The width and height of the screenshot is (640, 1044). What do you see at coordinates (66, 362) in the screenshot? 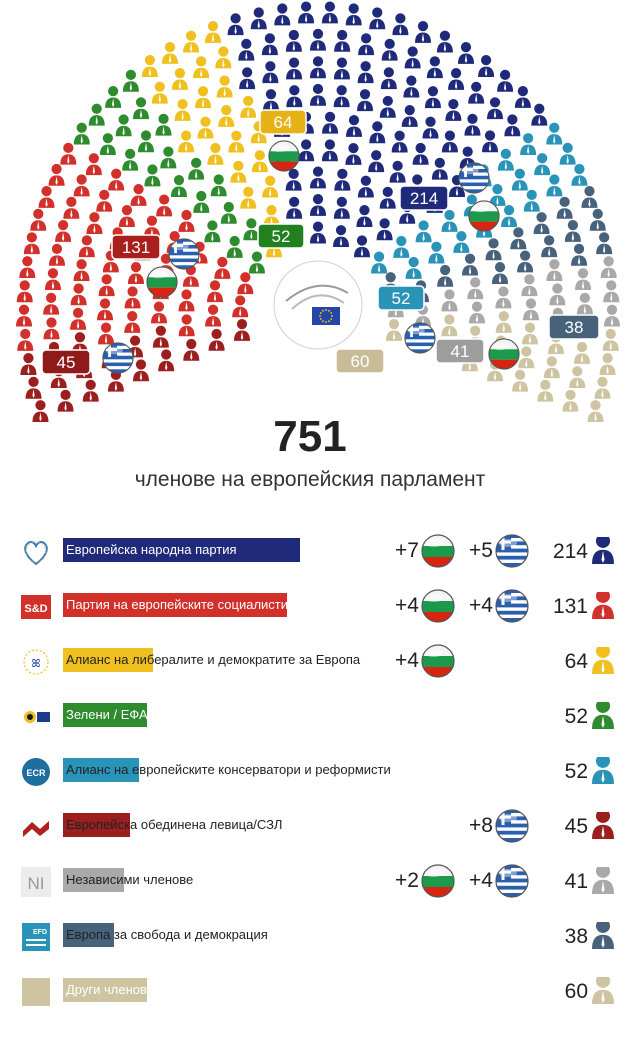
I see `label-gue: 45` at bounding box center [66, 362].